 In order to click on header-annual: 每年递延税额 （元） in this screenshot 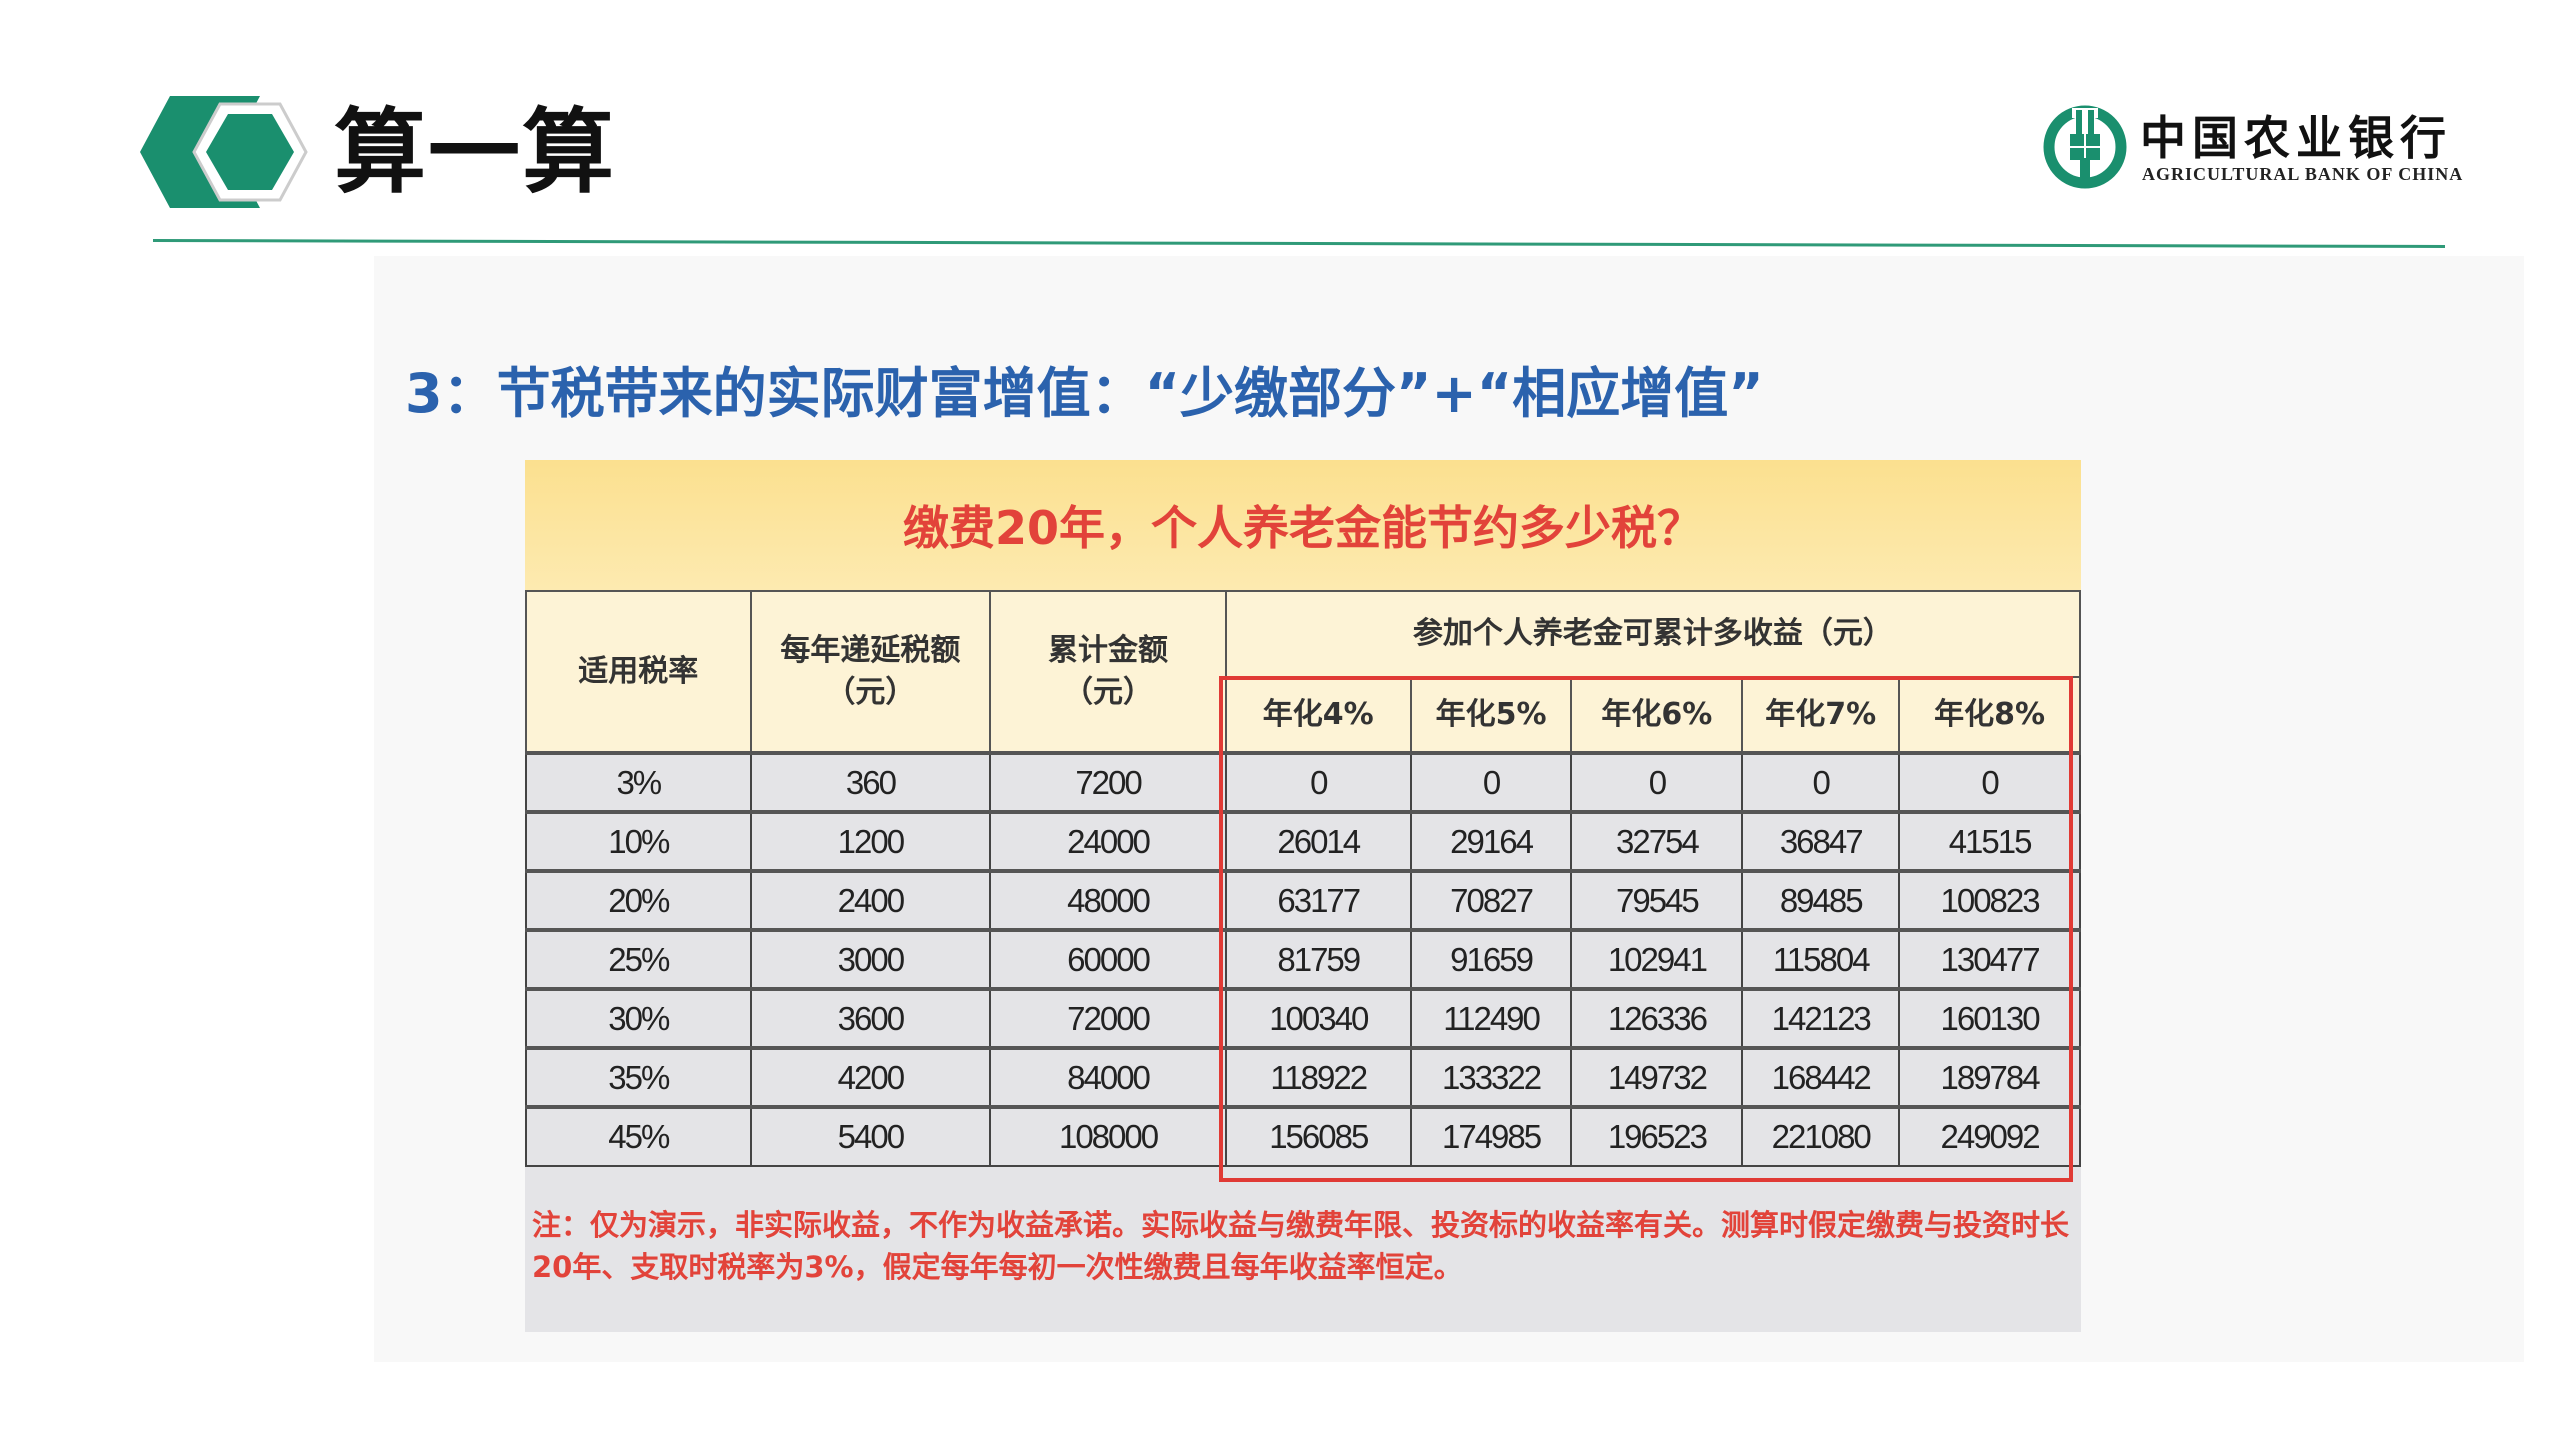, I will do `click(870, 672)`.